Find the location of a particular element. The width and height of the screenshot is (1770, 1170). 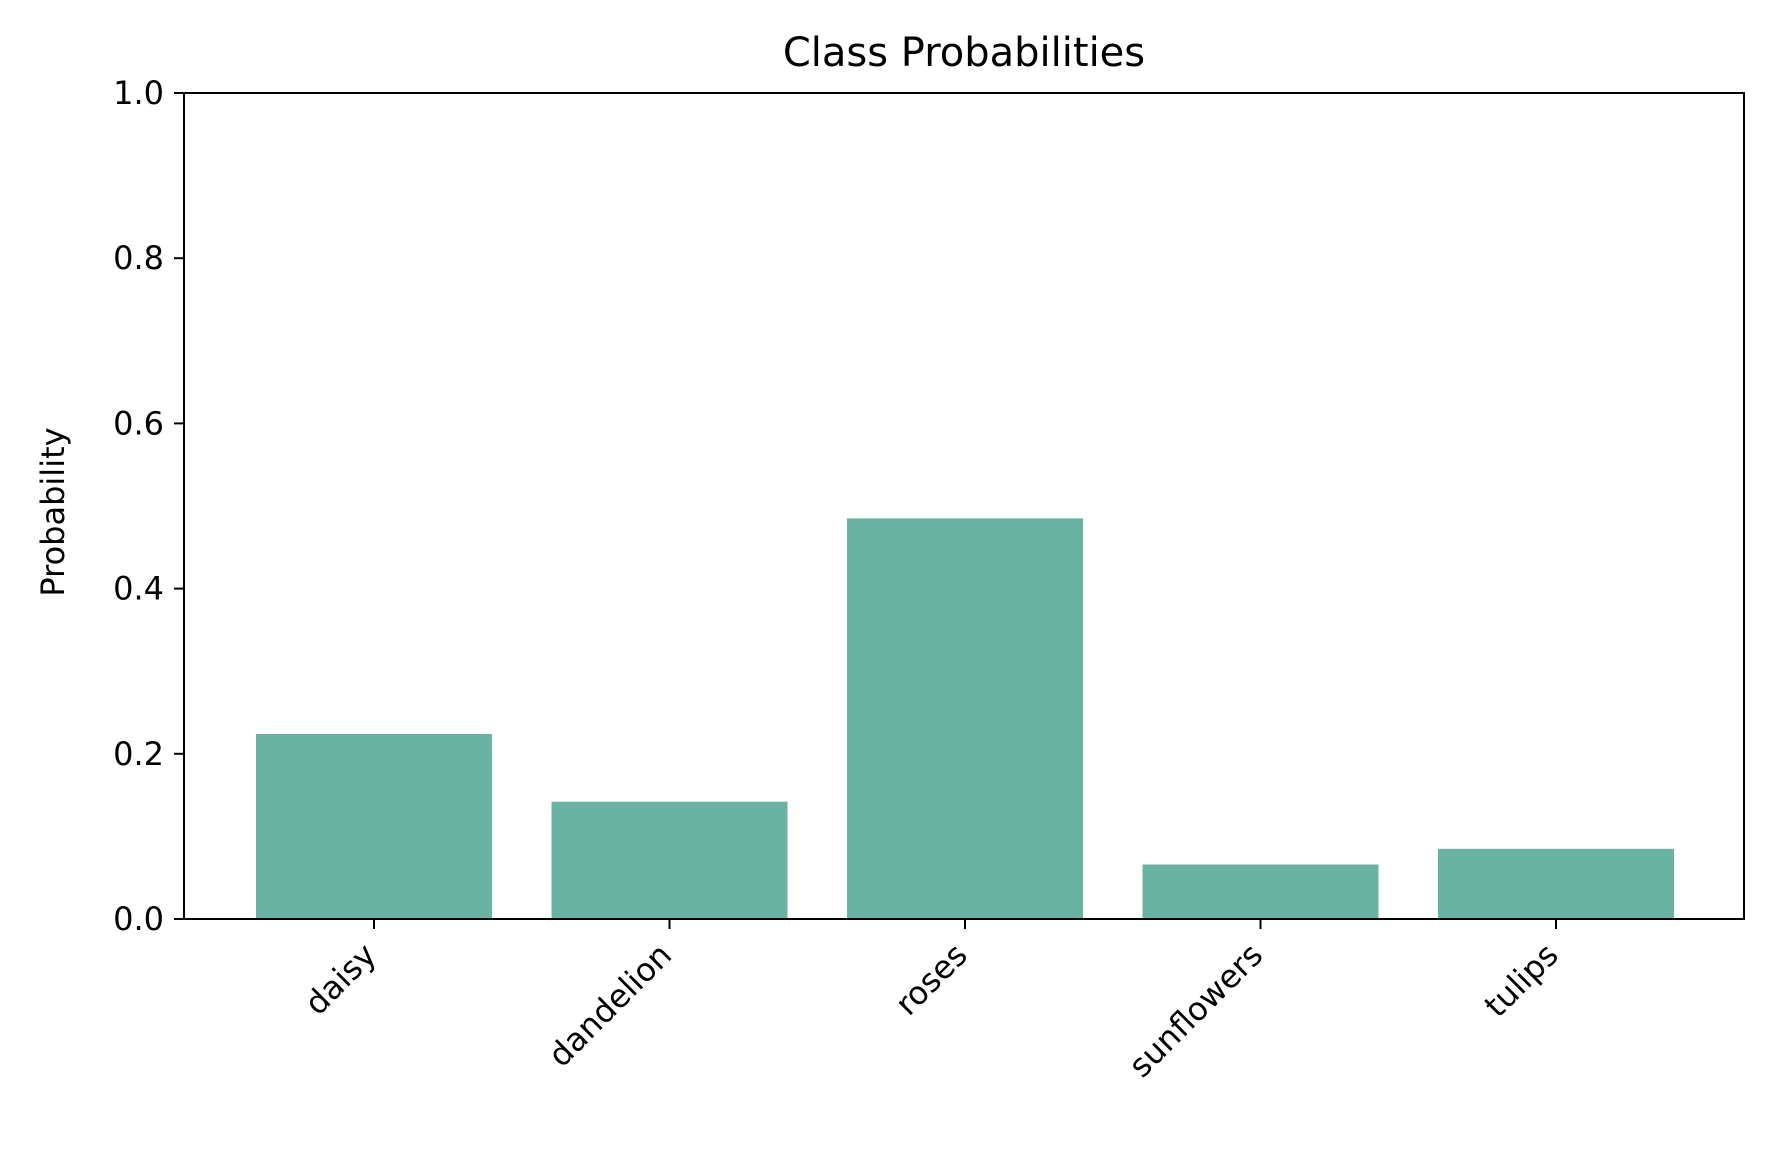

y-tick-label: 0.0 is located at coordinates (138, 919).